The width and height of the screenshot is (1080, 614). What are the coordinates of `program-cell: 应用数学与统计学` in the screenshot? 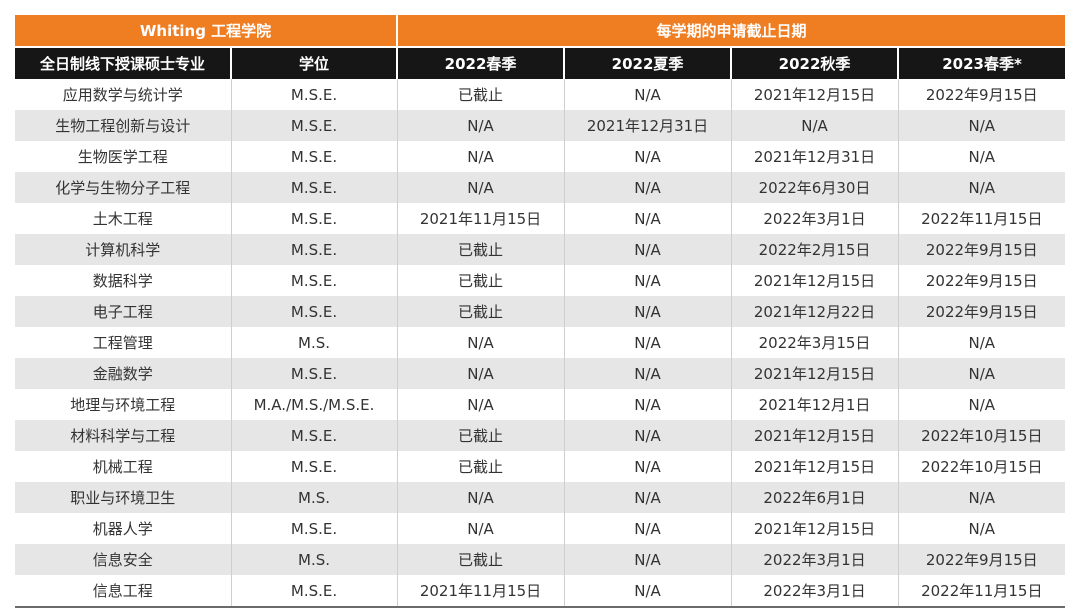 It's located at (123, 94).